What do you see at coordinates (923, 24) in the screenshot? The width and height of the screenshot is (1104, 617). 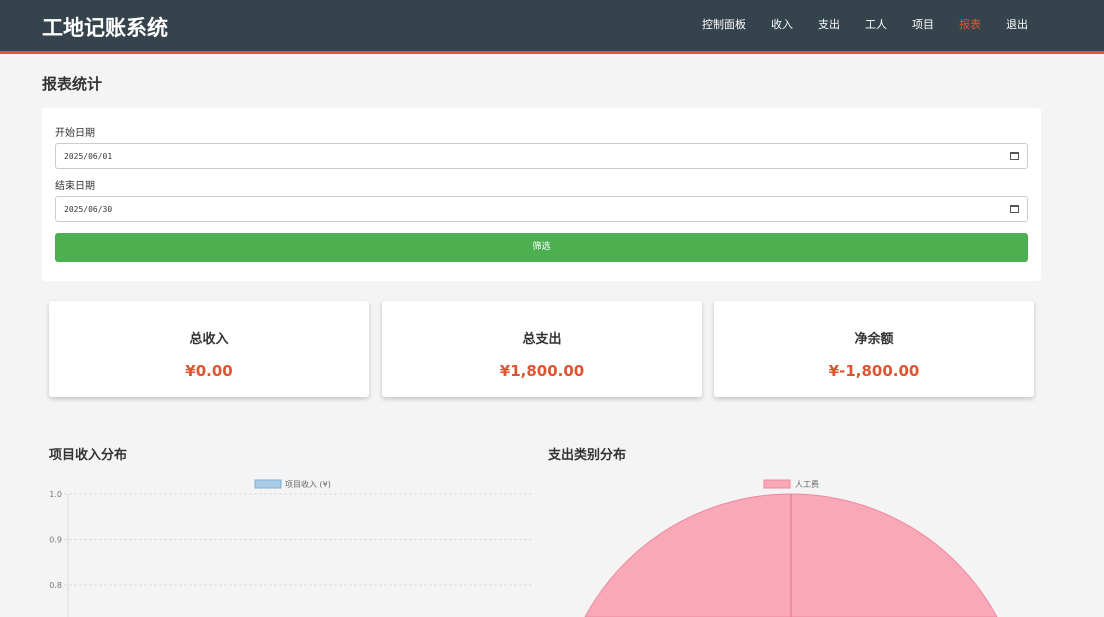 I see `nav-projects: 项目` at bounding box center [923, 24].